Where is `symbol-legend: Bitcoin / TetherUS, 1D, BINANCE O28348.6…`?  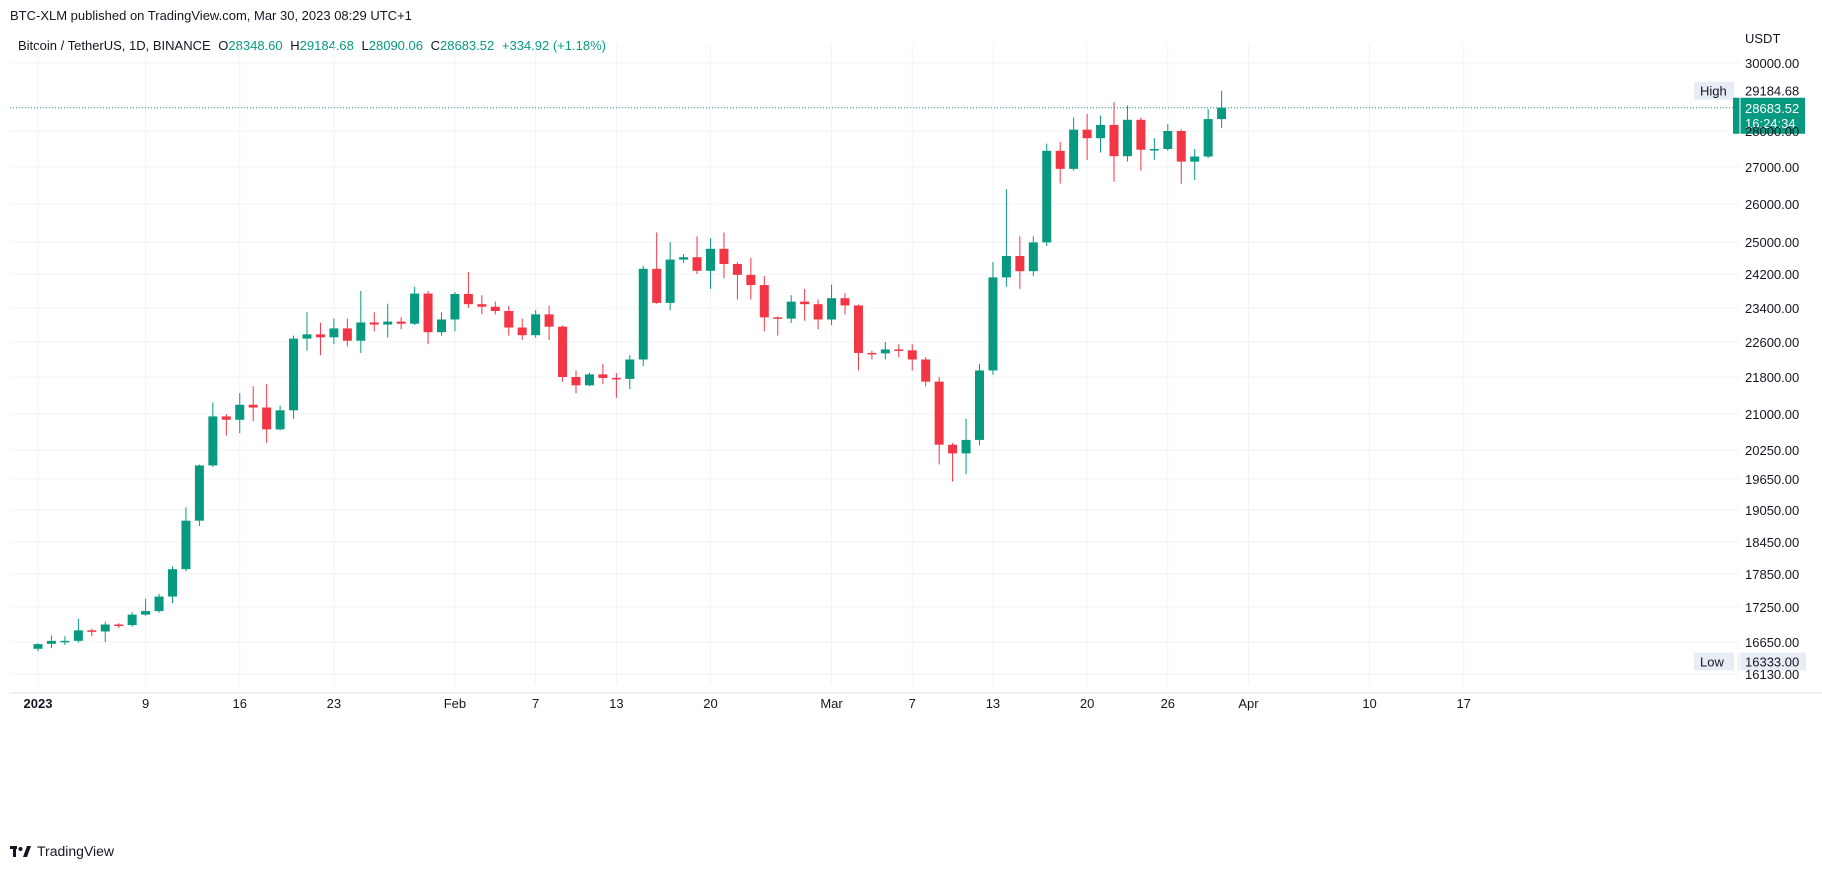
symbol-legend: Bitcoin / TetherUS, 1D, BINANCE O28348.6… is located at coordinates (312, 45).